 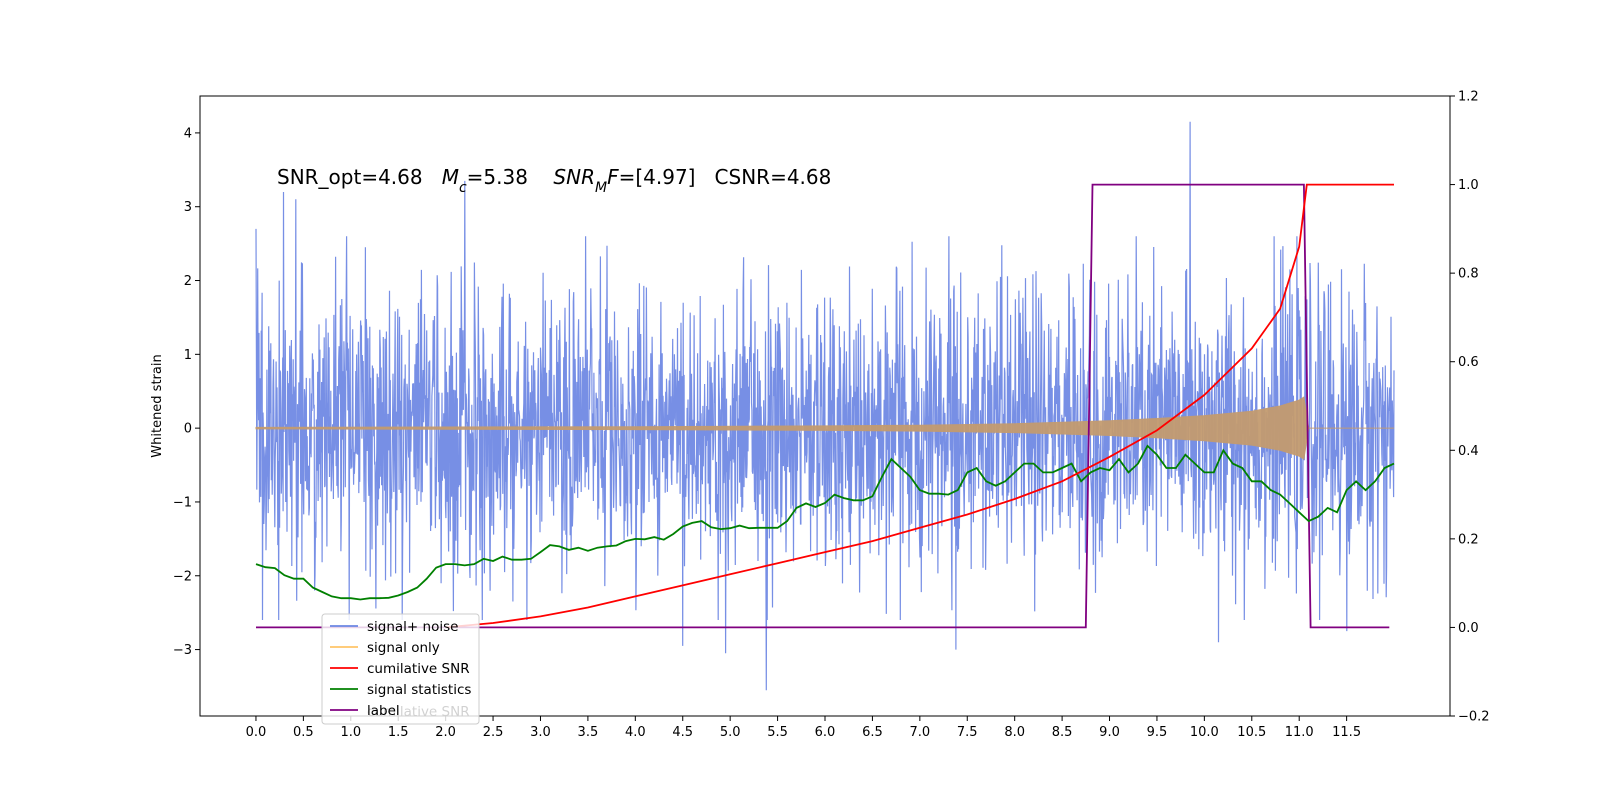 I want to click on x-tick-label: 0.0, so click(x=256, y=732).